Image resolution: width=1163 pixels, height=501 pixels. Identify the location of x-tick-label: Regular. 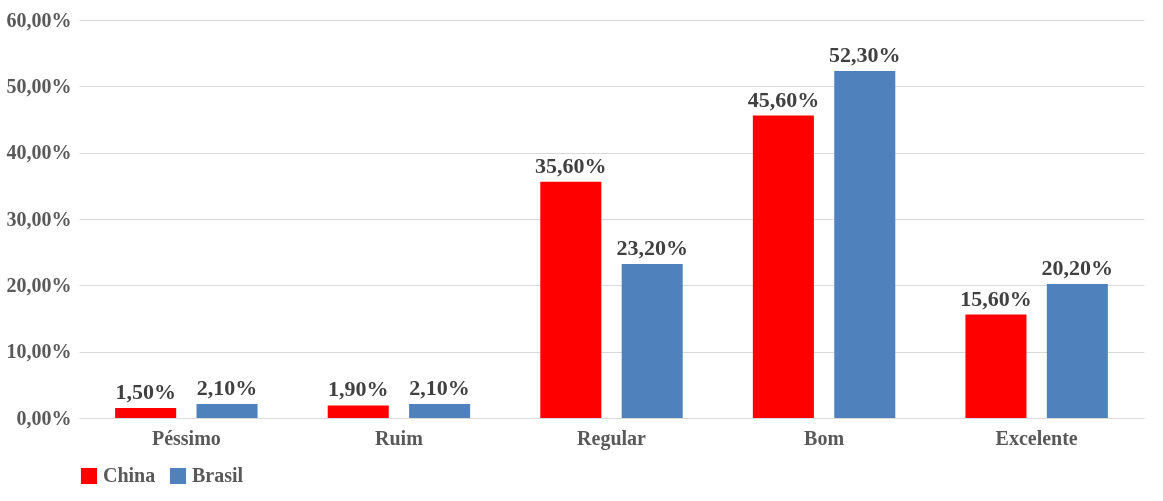
(612, 438).